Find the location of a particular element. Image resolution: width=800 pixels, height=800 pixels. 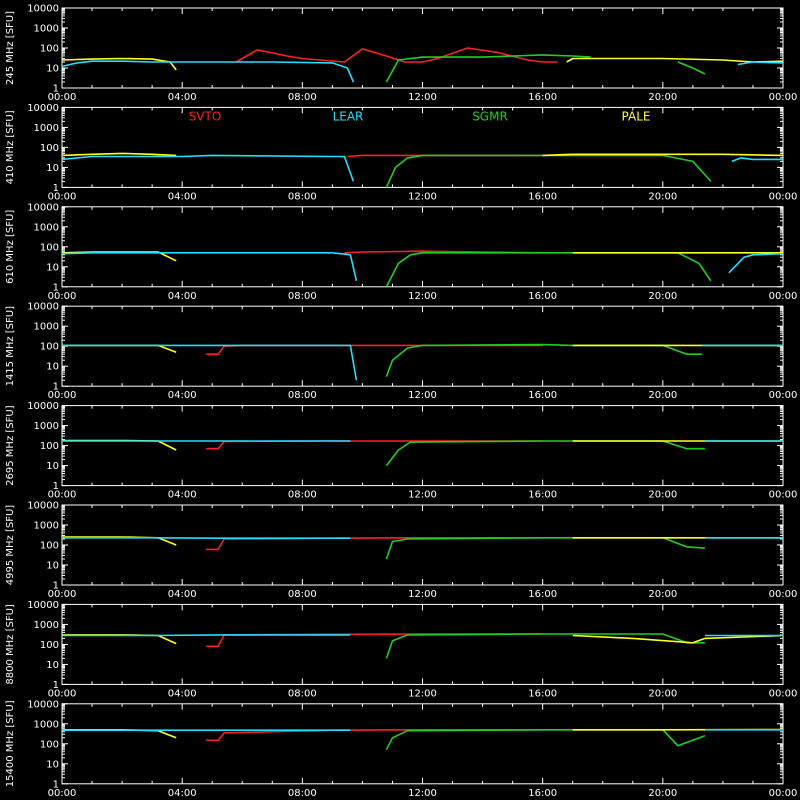

y-axis-label: 245 MHz [SFU] is located at coordinates (10, 48).